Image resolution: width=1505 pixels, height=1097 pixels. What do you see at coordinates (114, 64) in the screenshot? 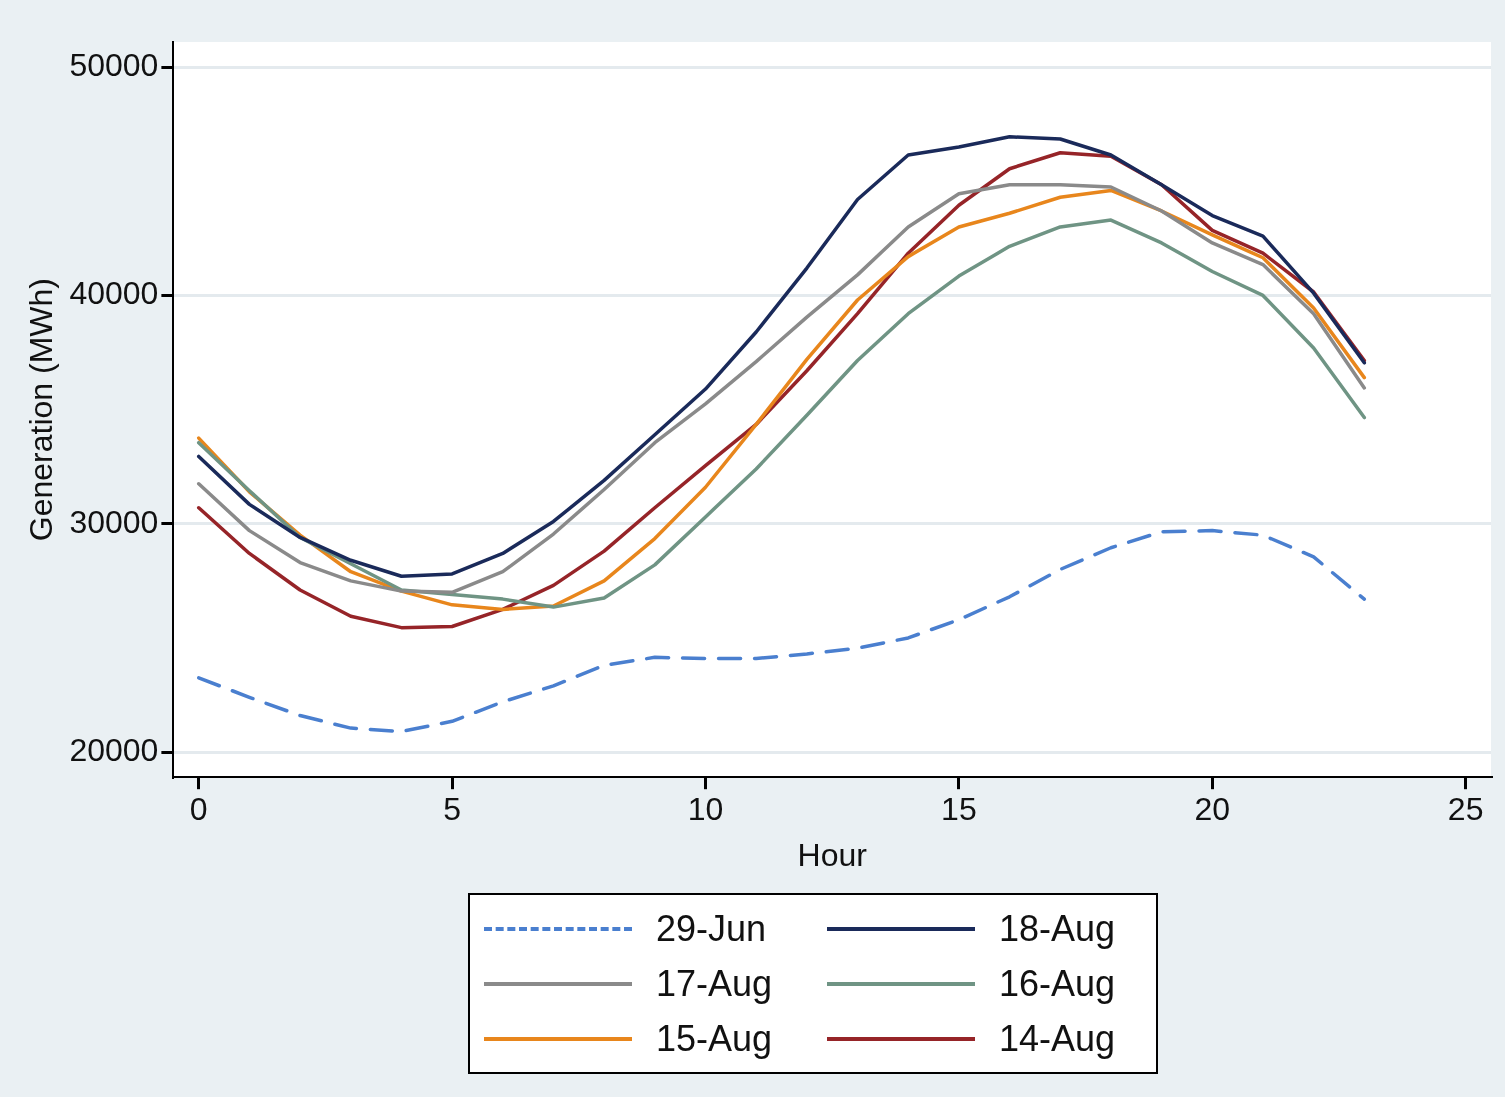
I see `y-tick-label: 50000` at bounding box center [114, 64].